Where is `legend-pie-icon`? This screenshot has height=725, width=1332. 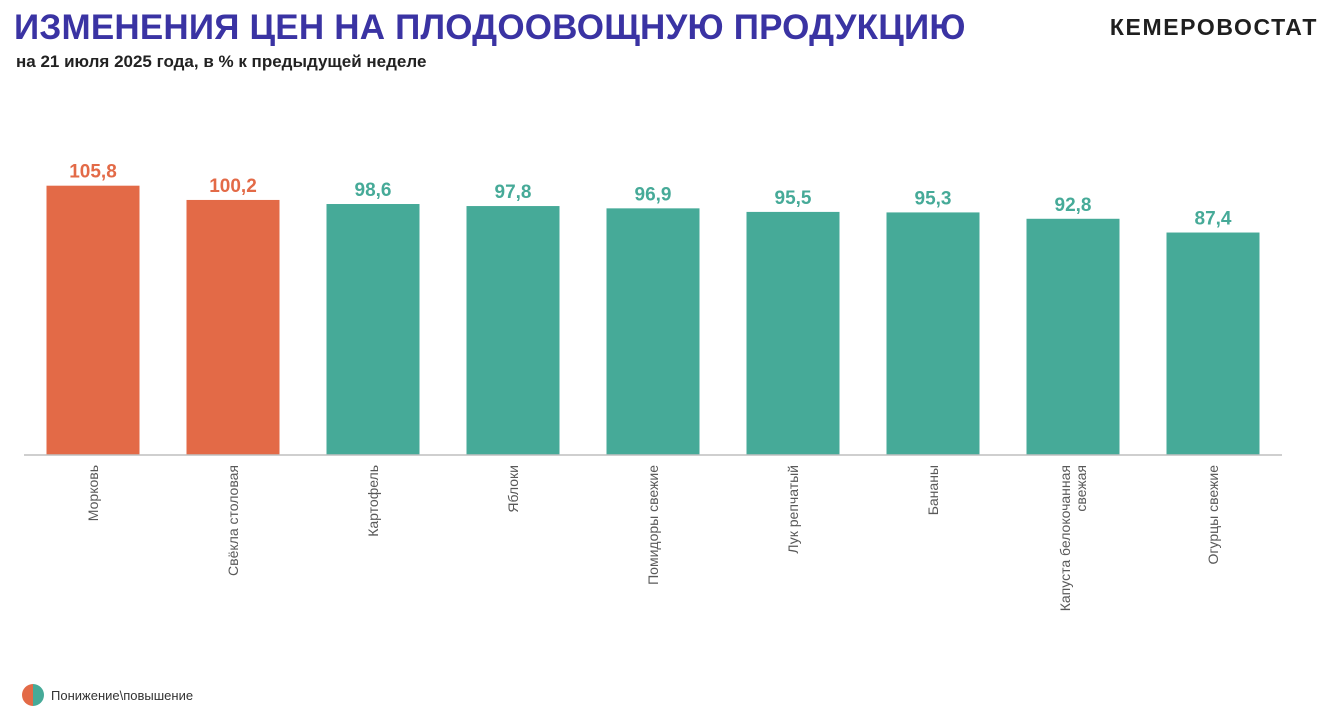
legend-pie-icon is located at coordinates (33, 695).